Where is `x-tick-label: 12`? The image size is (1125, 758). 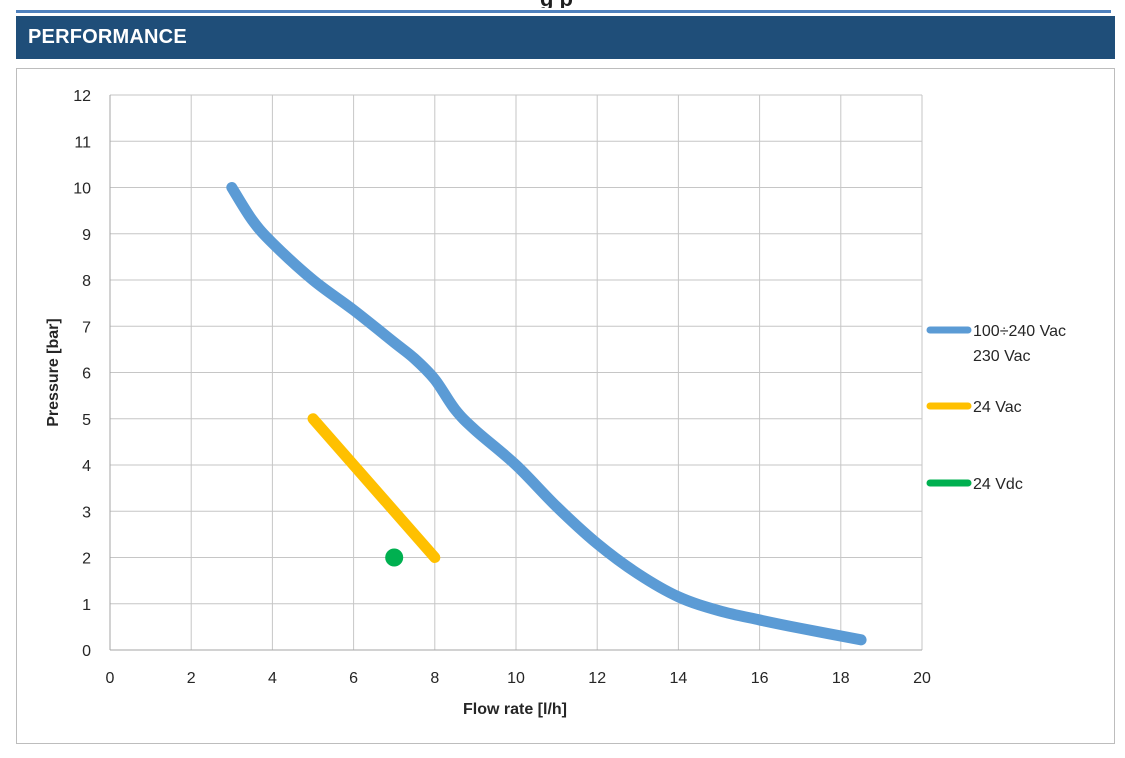
x-tick-label: 12 is located at coordinates (597, 678).